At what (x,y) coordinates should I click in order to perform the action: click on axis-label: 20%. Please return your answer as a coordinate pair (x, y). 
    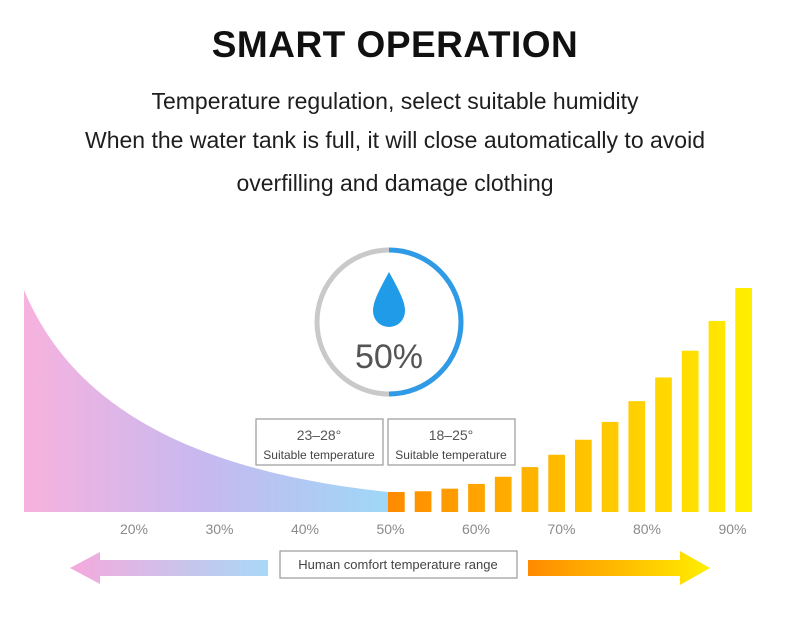
    Looking at the image, I should click on (134, 529).